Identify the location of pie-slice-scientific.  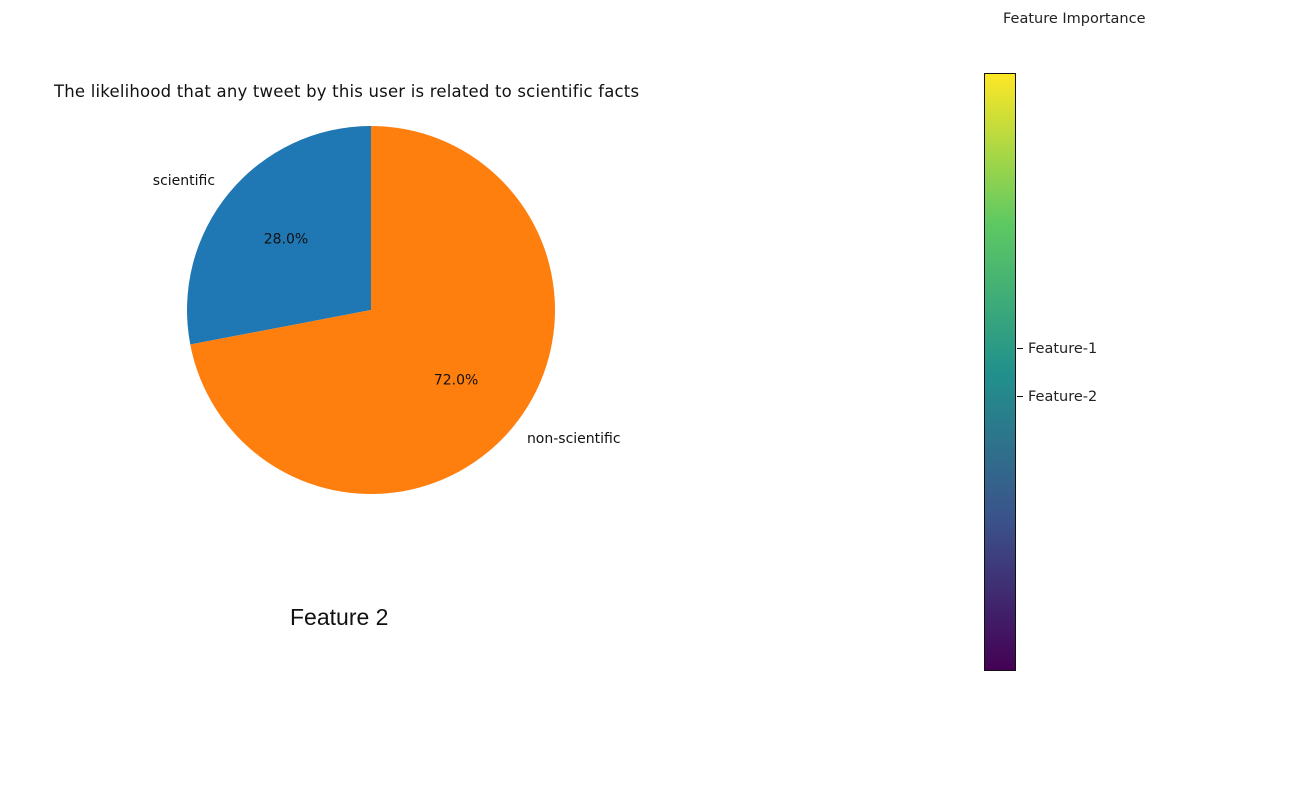
(279, 235).